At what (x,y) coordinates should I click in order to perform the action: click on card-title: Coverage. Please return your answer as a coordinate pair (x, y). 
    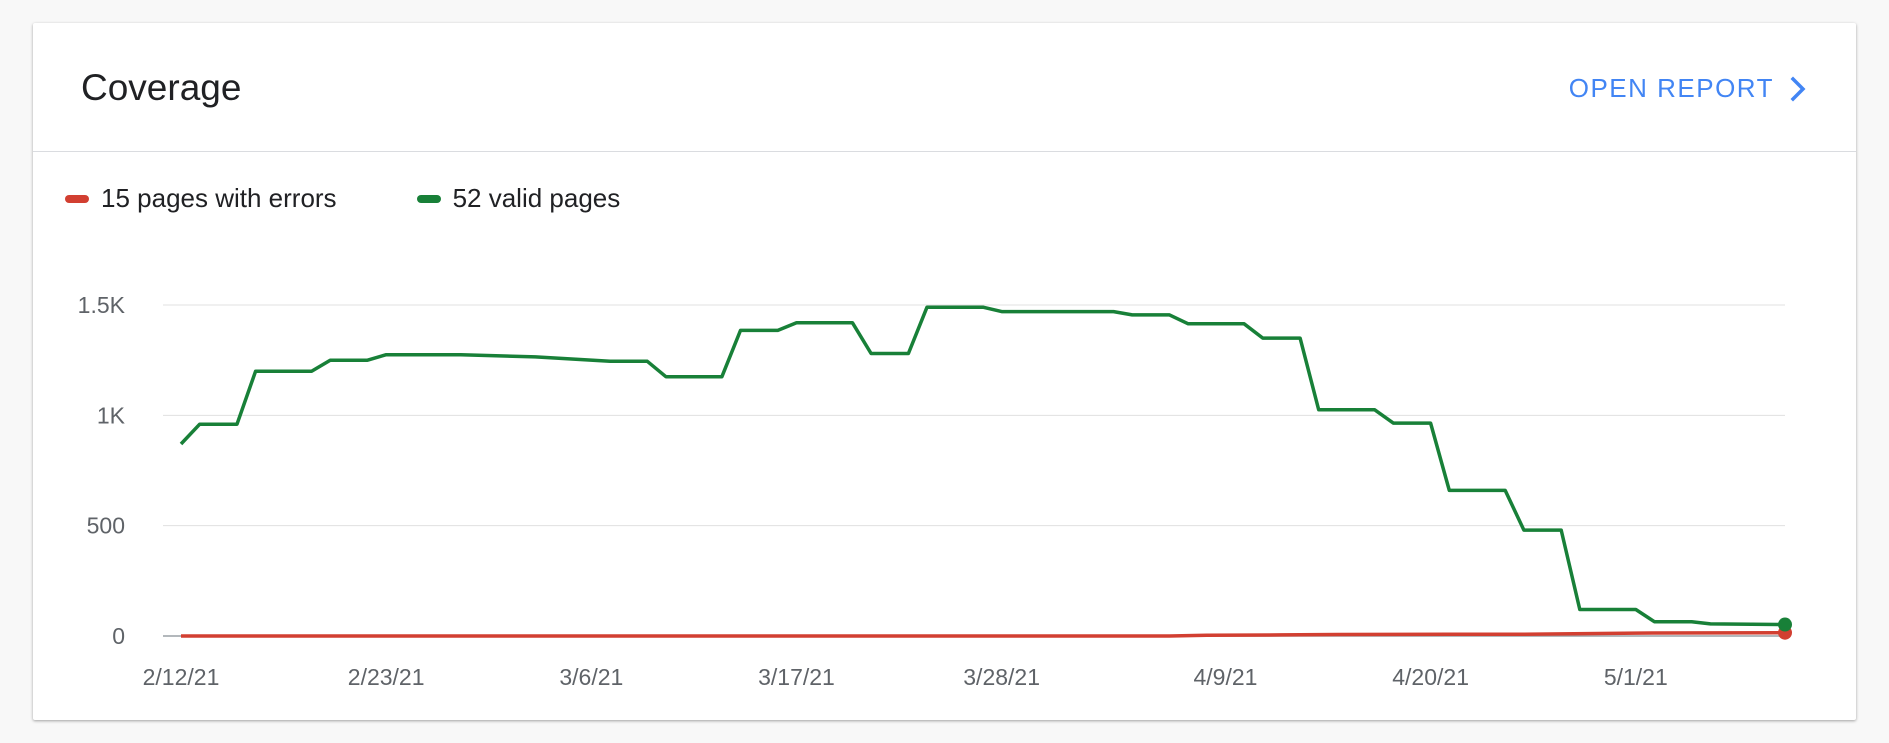
    Looking at the image, I should click on (161, 87).